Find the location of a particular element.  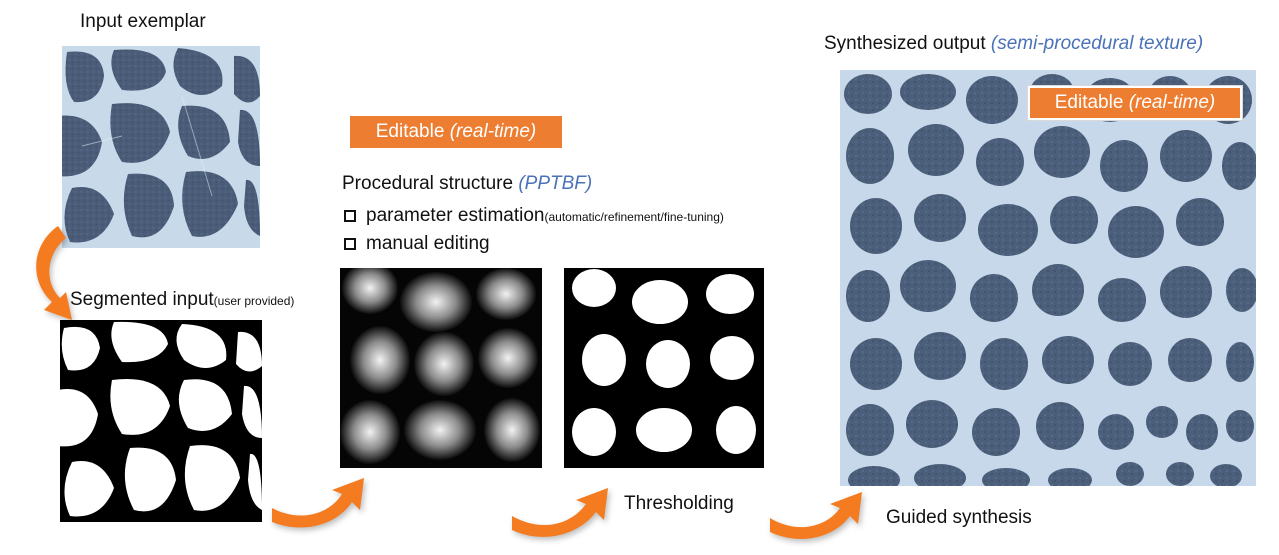

guided-synthesis-label: Guided synthesis is located at coordinates (959, 517).